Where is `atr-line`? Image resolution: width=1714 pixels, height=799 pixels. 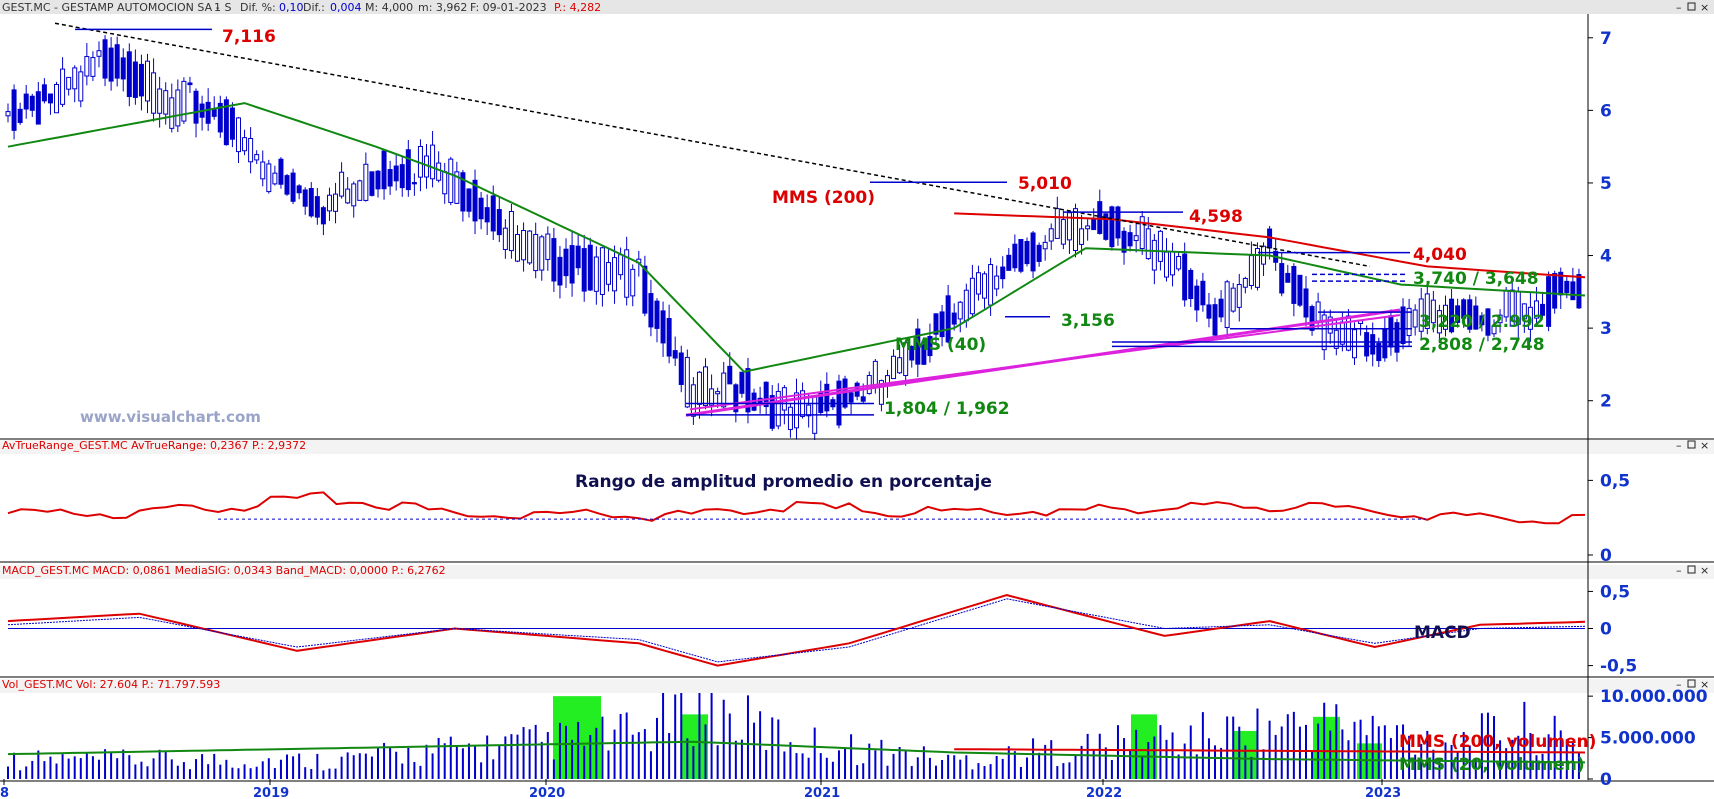 atr-line is located at coordinates (796, 508).